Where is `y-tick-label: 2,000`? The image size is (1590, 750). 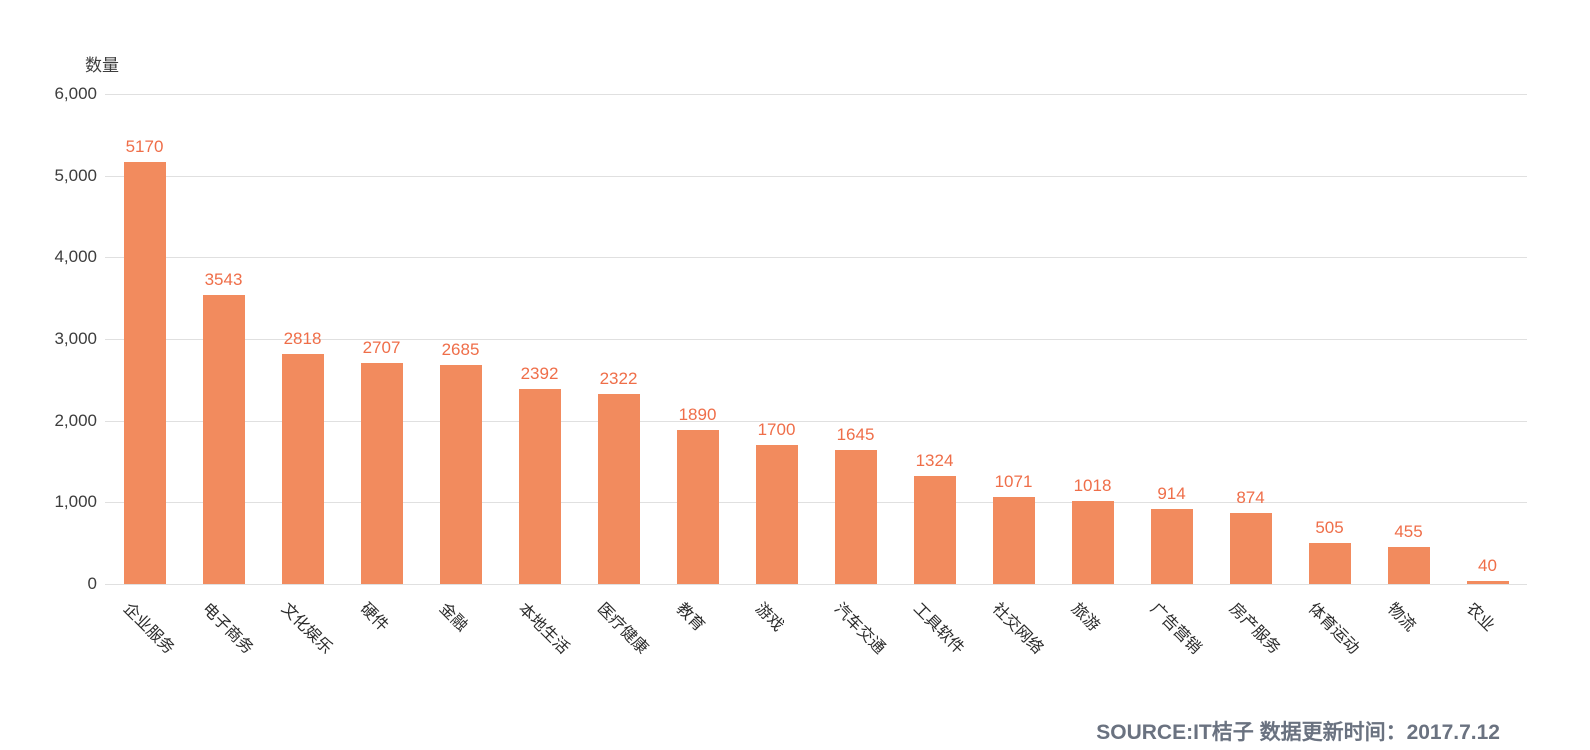 y-tick-label: 2,000 is located at coordinates (75, 420).